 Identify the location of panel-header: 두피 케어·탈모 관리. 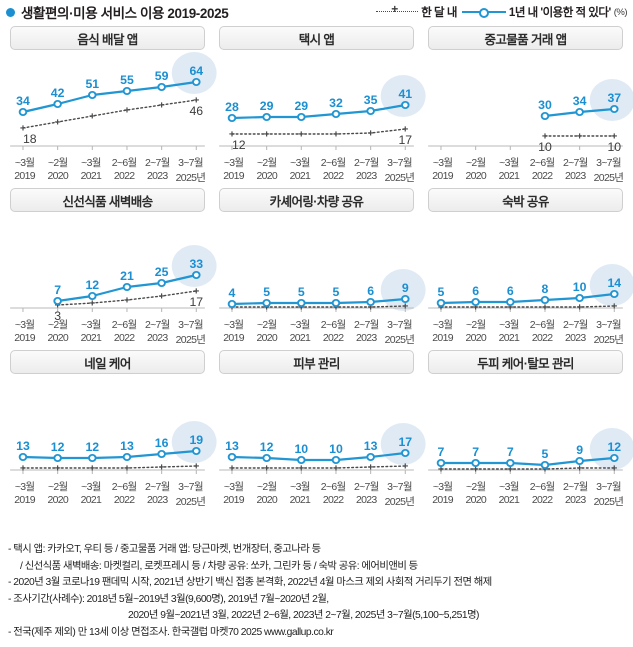
(525, 362).